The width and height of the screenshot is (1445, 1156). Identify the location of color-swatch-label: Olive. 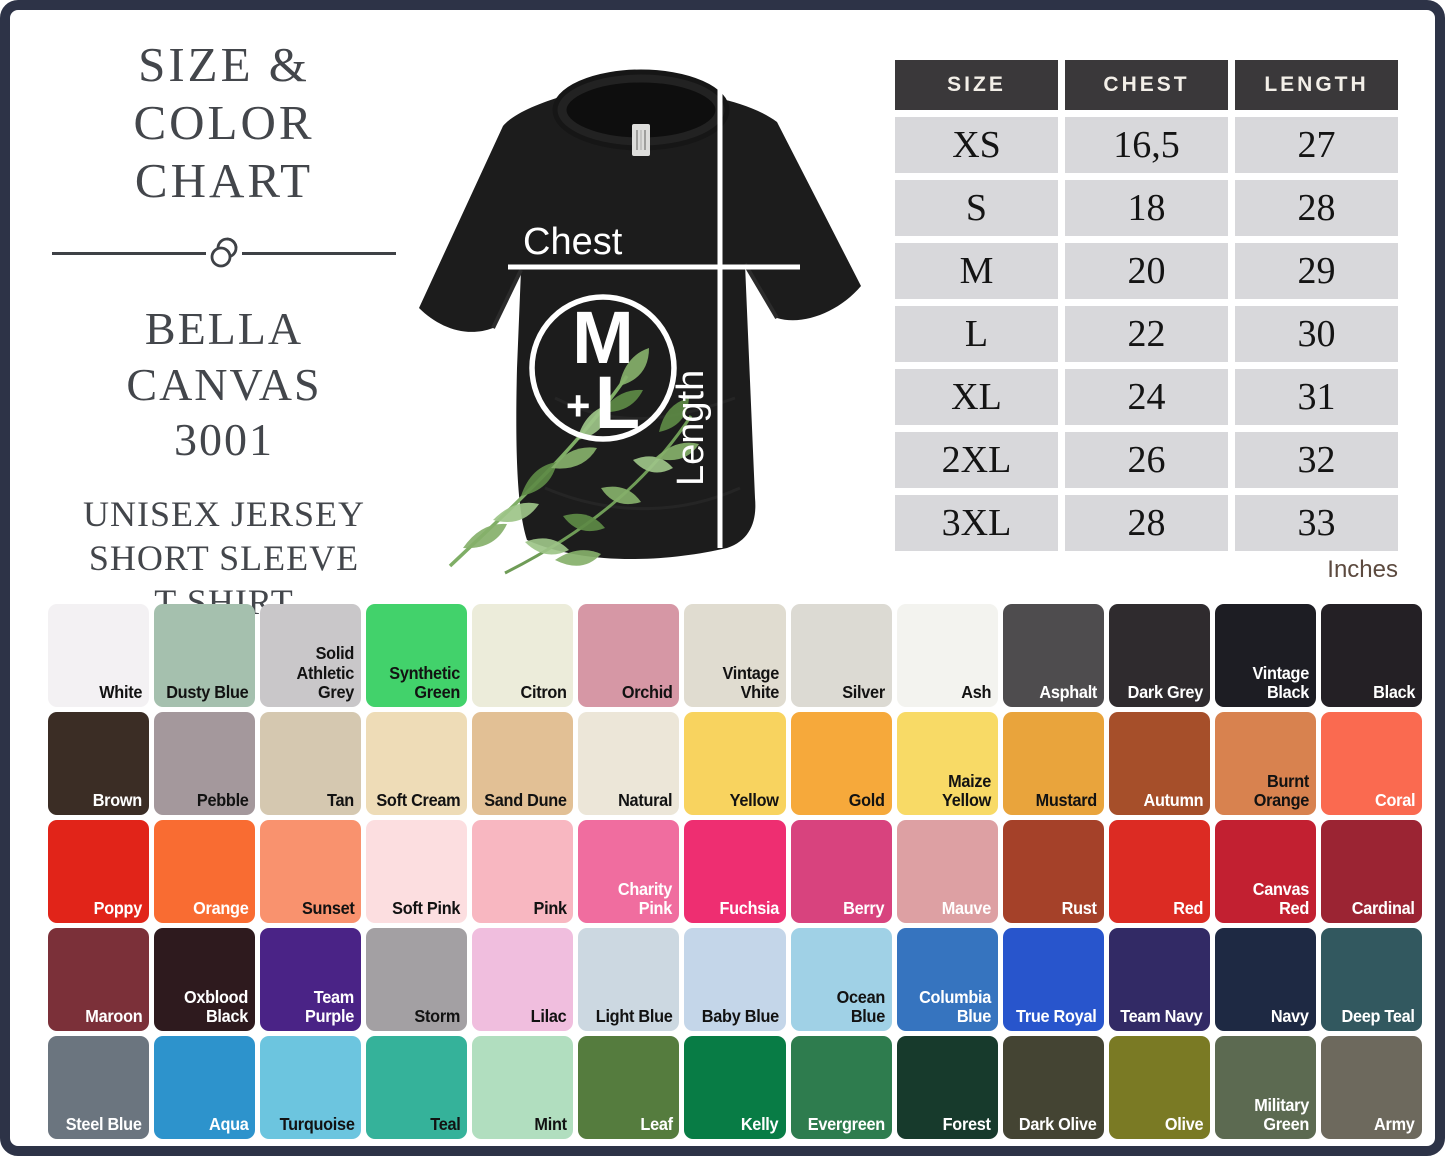
(1183, 1123).